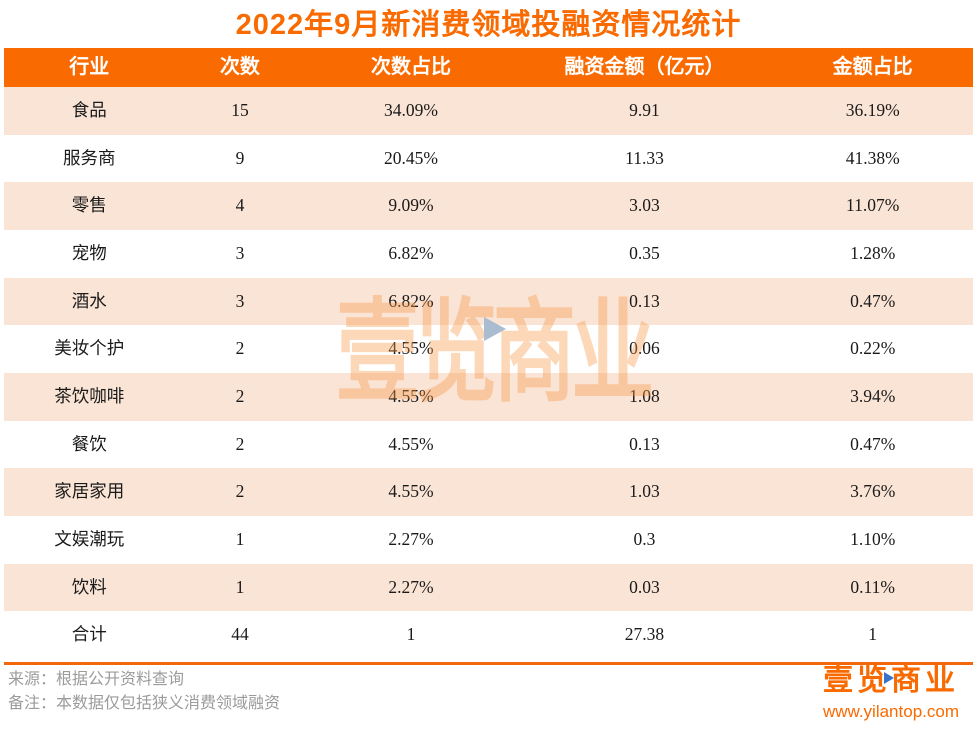 The image size is (977, 738). Describe the element at coordinates (89, 395) in the screenshot. I see `cell-industry: 茶饮咖啡` at that location.